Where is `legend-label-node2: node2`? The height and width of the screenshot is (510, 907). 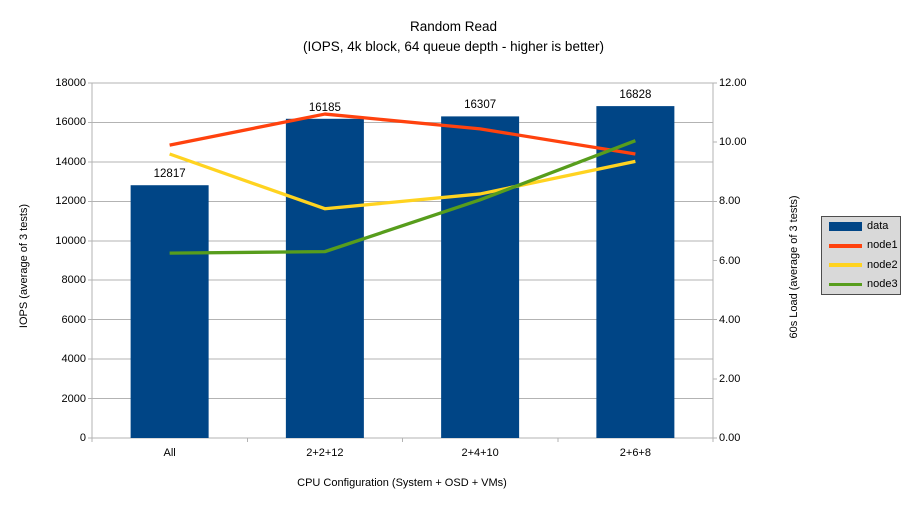 legend-label-node2: node2 is located at coordinates (882, 264).